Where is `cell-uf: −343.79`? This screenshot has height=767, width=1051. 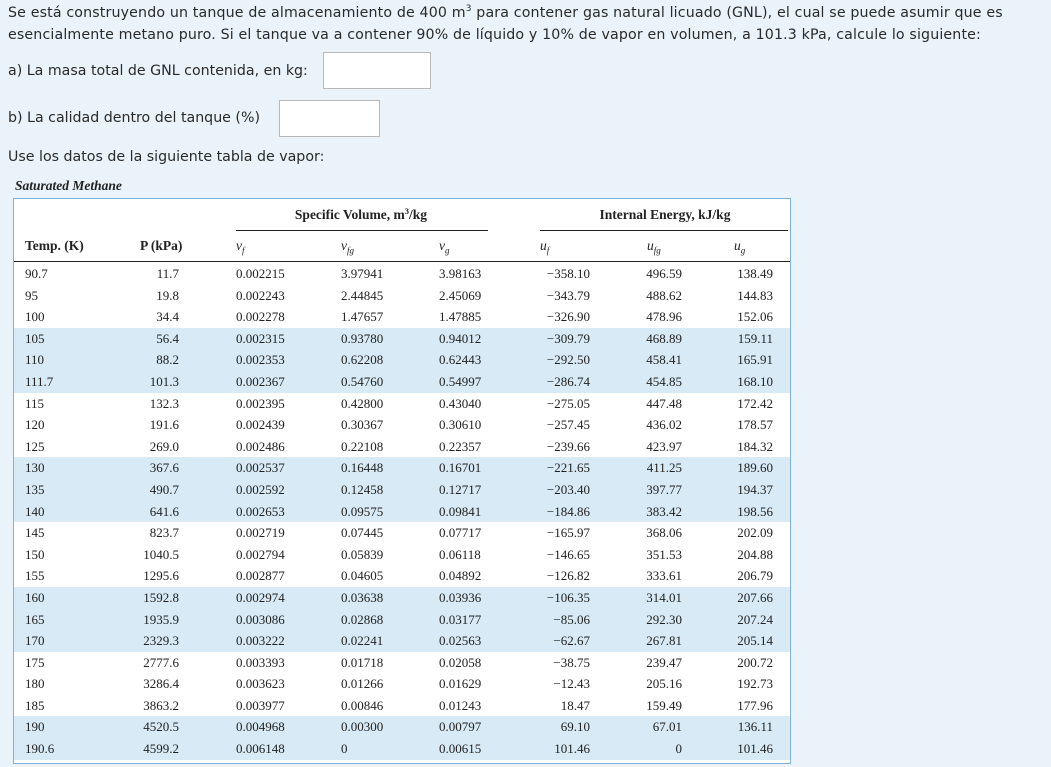
cell-uf: −343.79 is located at coordinates (568, 295).